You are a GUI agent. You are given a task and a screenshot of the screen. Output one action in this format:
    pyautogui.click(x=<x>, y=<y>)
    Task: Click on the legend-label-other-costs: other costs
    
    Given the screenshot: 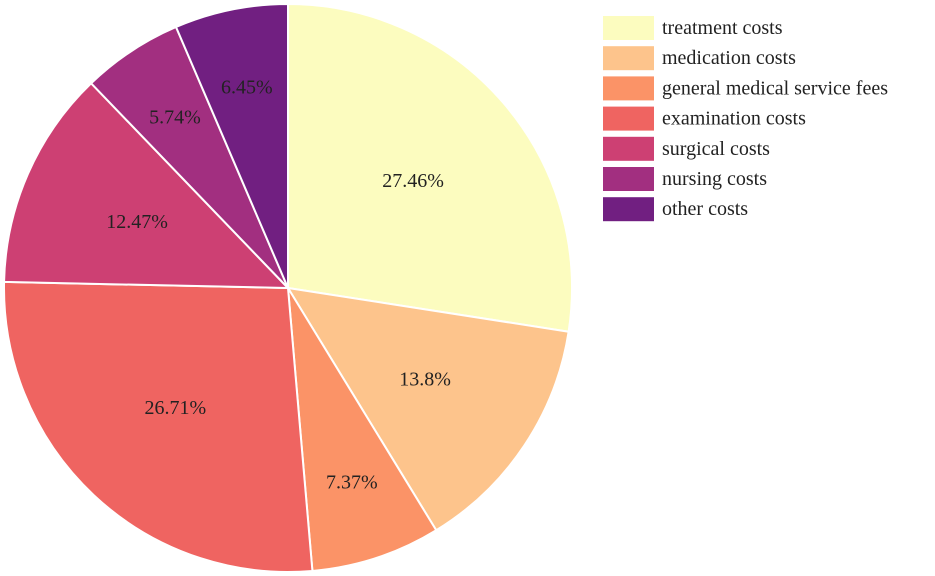 What is the action you would take?
    pyautogui.click(x=705, y=209)
    